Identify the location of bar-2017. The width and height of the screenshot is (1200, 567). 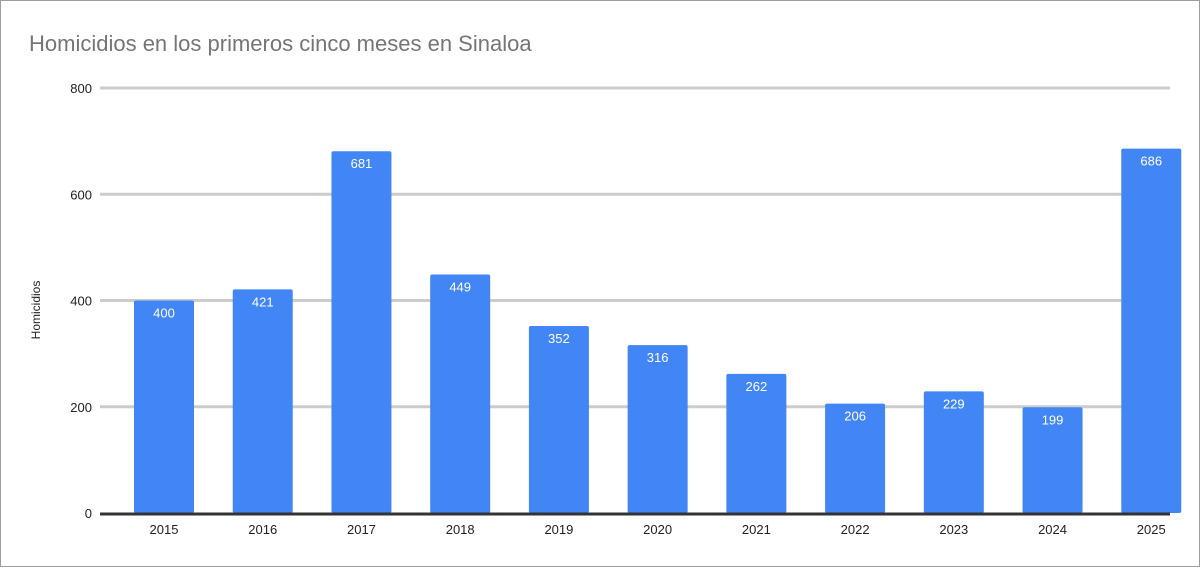
(361, 332).